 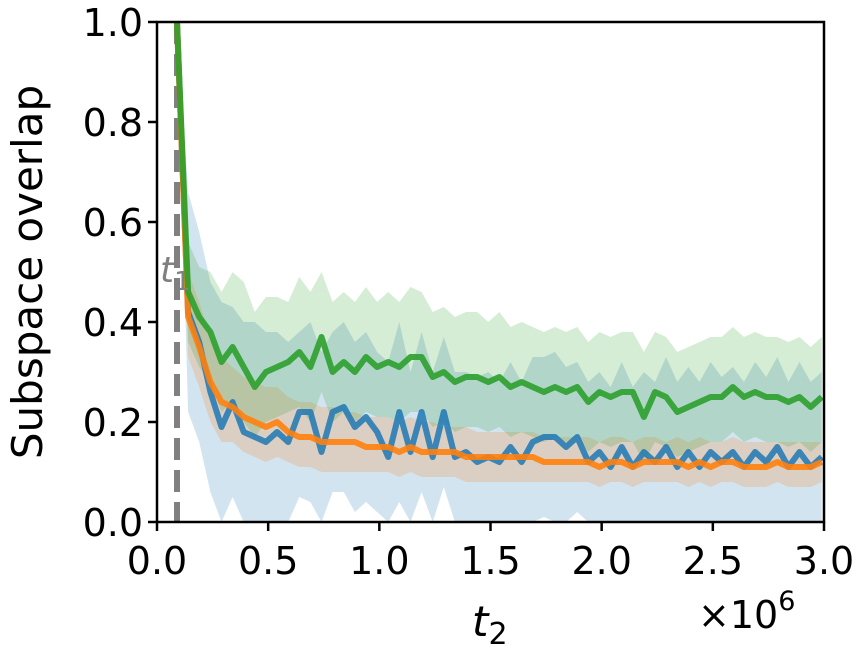 I want to click on x-tick-label: 0.0, so click(x=157, y=561).